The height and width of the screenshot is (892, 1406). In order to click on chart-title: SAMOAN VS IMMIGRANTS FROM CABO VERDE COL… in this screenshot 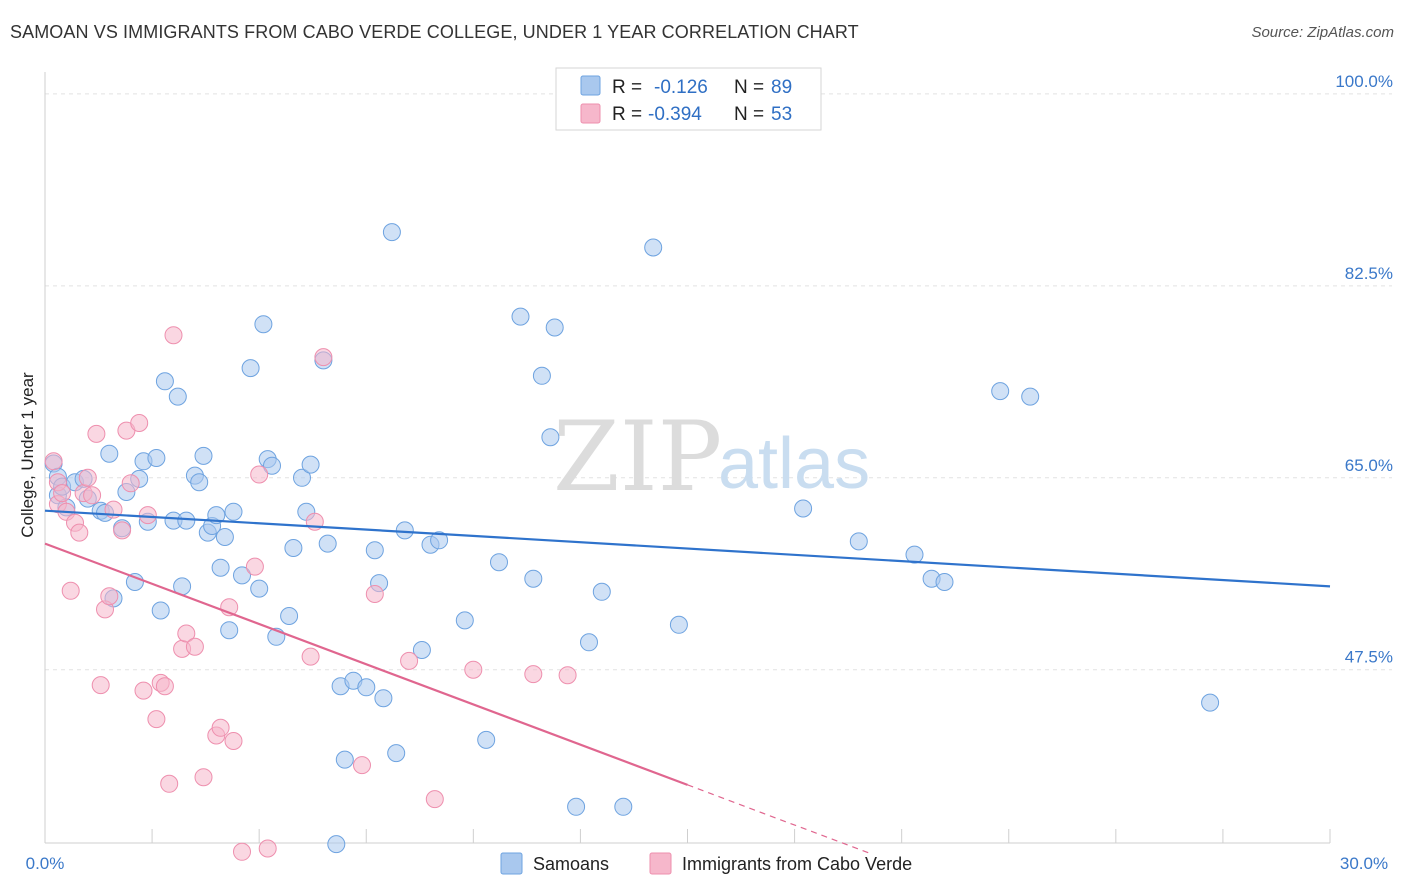, I will do `click(434, 32)`.